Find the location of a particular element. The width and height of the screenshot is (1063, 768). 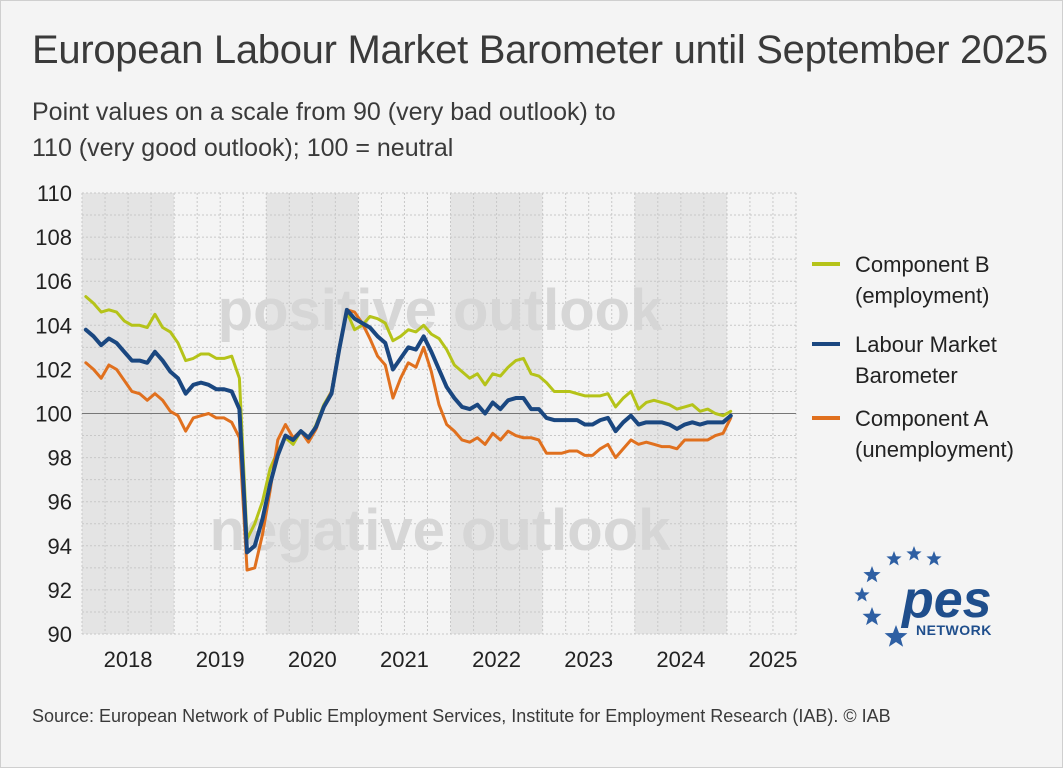

x-axis: 2018 2019 2020 2021 2022 2023 2024 2025 is located at coordinates (451, 659).